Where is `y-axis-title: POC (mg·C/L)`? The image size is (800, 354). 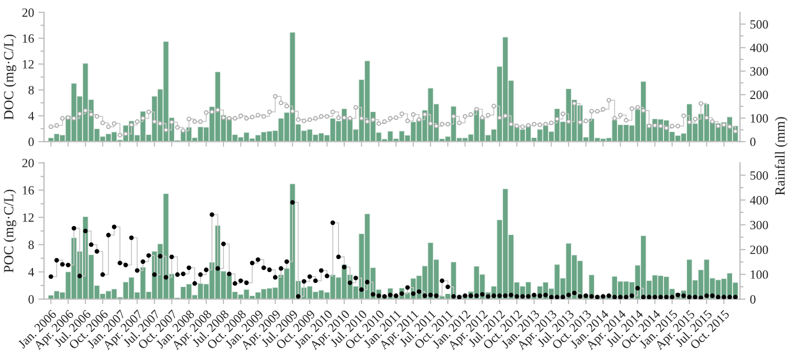 y-axis-title: POC (mg·C/L) is located at coordinates (10, 231).